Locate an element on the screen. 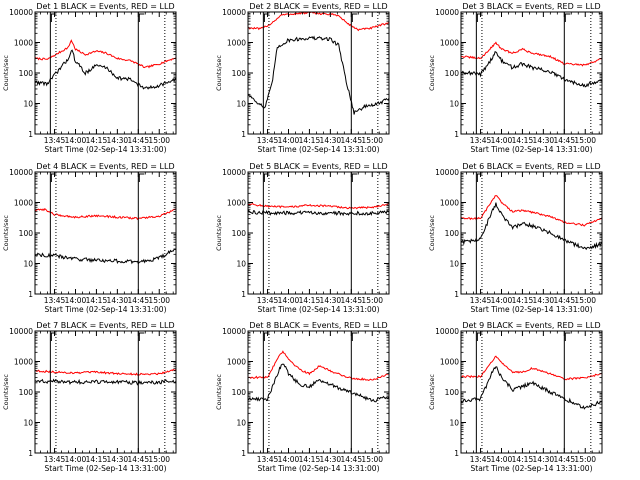 Image resolution: width=640 pixels, height=480 pixels. chart-title: Det 7 BLACK = Events, RED = LLD is located at coordinates (105, 325).